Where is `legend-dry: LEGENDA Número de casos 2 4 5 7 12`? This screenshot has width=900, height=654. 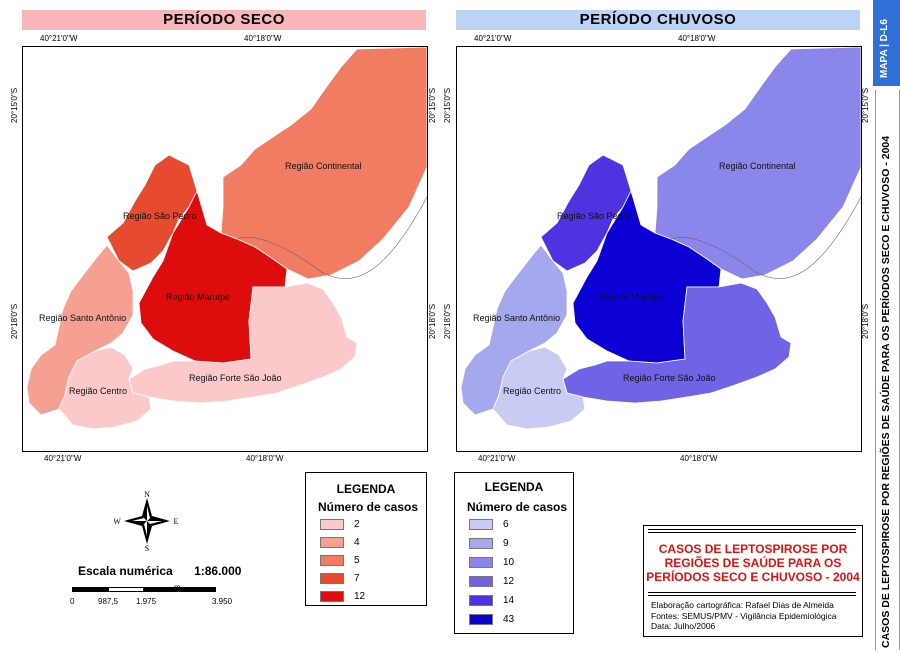
legend-dry: LEGENDA Número de casos 2 4 5 7 12 is located at coordinates (366, 539).